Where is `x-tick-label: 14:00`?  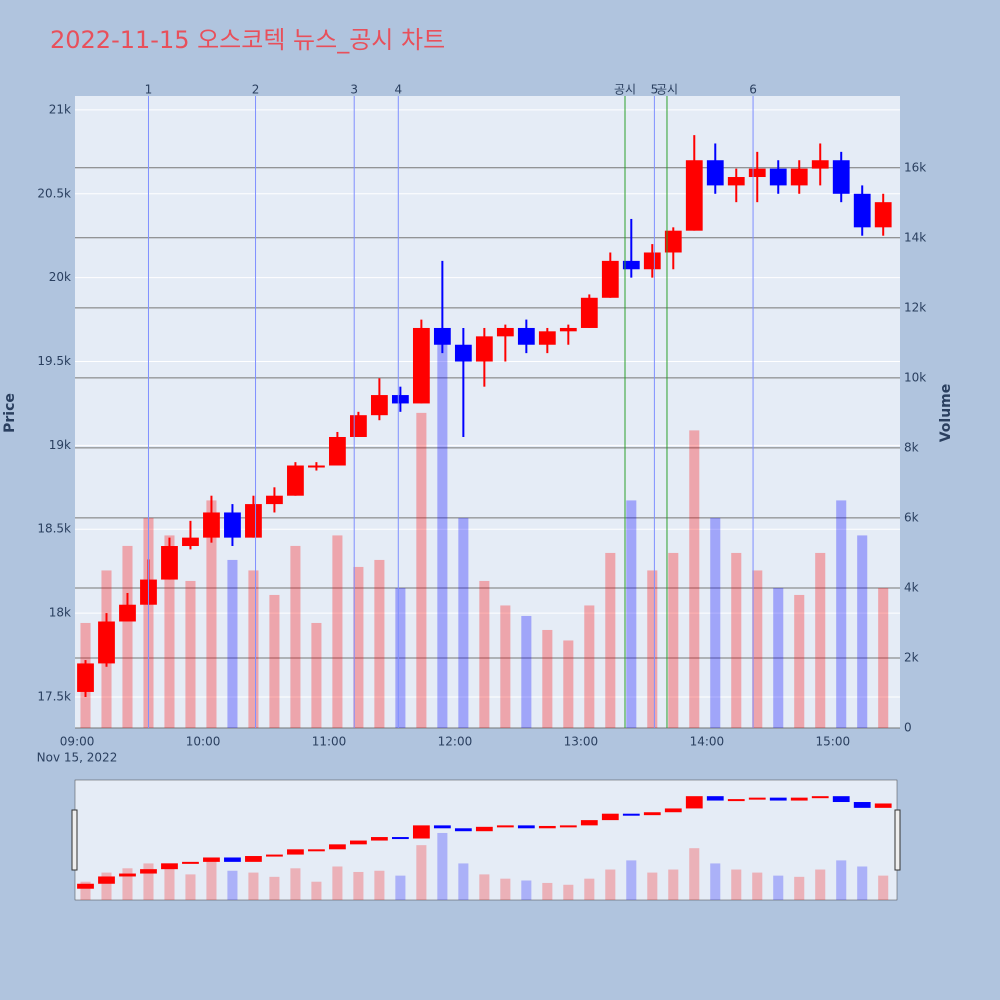
x-tick-label: 14:00 is located at coordinates (707, 742).